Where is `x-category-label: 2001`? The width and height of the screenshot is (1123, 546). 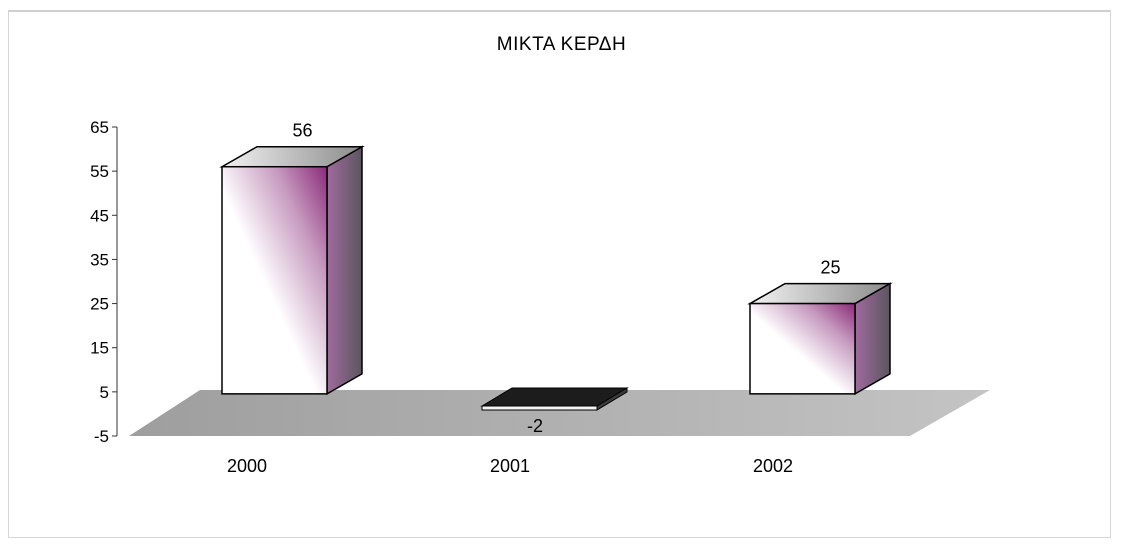 x-category-label: 2001 is located at coordinates (510, 466).